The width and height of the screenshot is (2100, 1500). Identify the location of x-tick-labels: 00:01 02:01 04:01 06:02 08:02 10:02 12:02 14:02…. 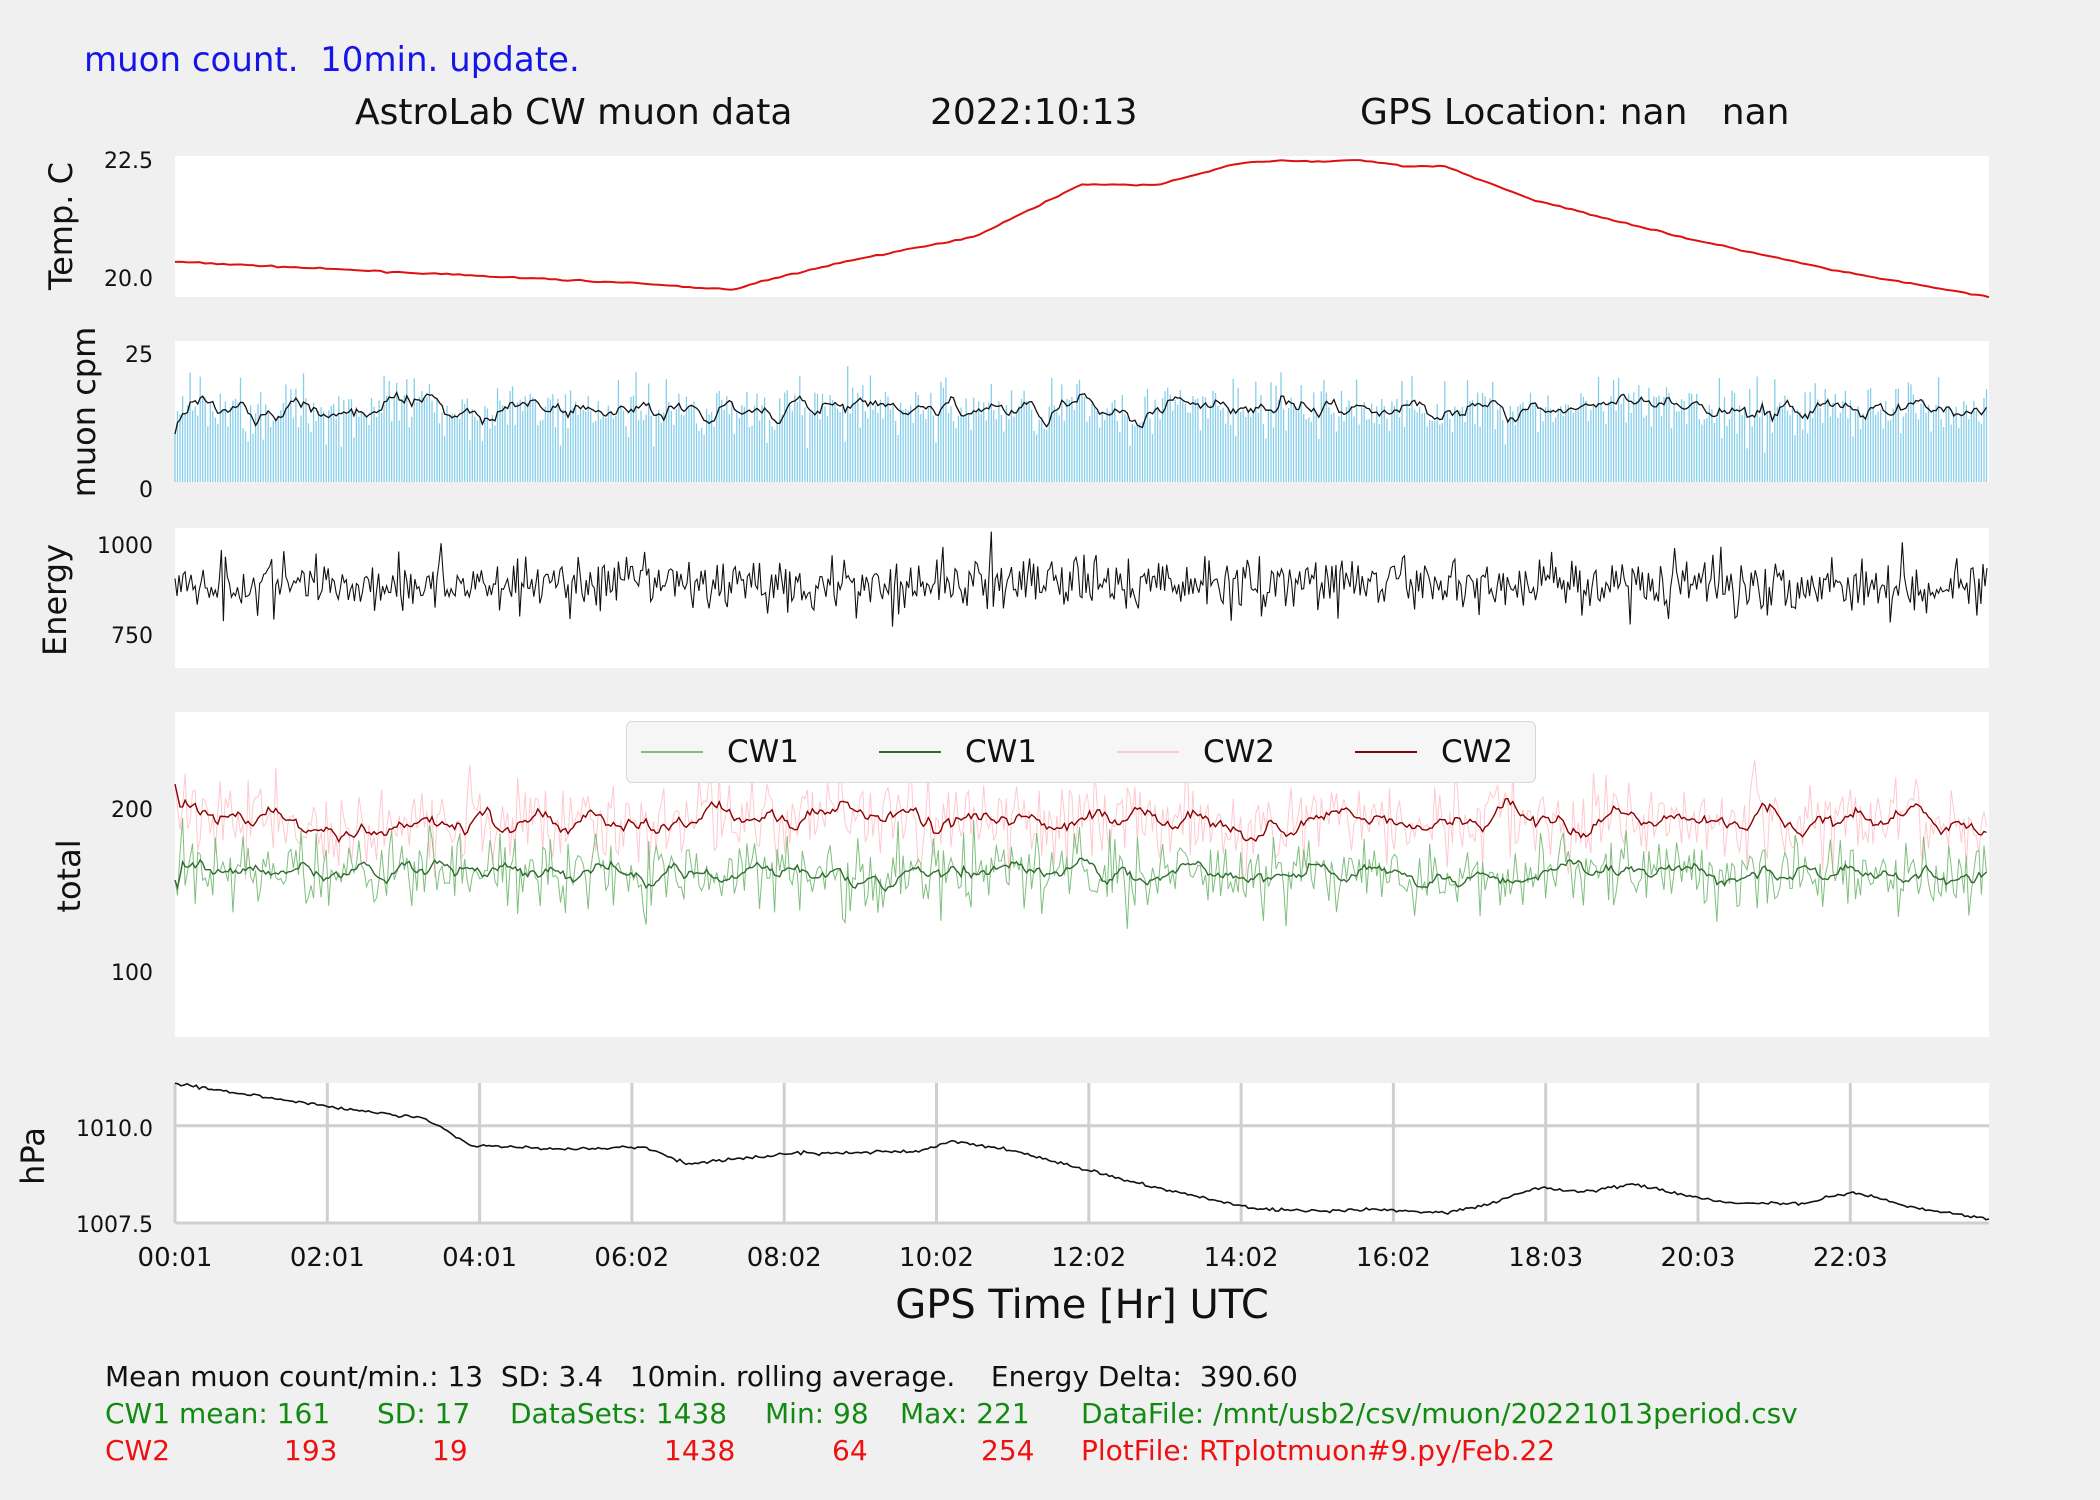
(1013, 1258).